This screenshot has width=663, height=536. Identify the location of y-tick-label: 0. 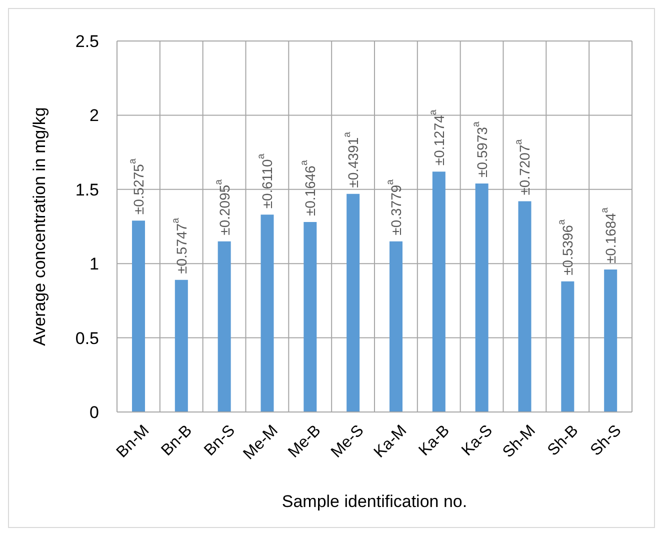
(94, 412).